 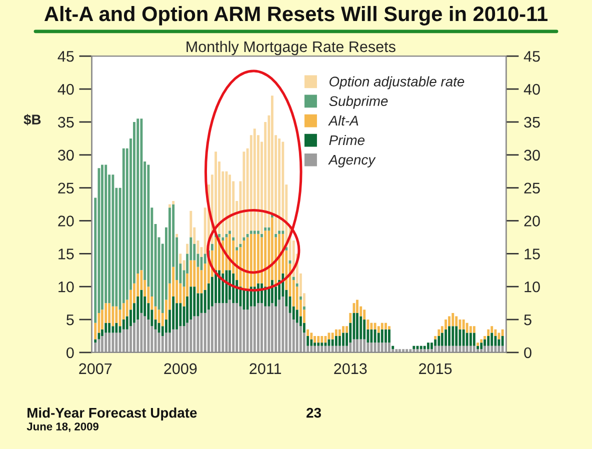 I want to click on y2-tick-label: 20, so click(x=532, y=221).